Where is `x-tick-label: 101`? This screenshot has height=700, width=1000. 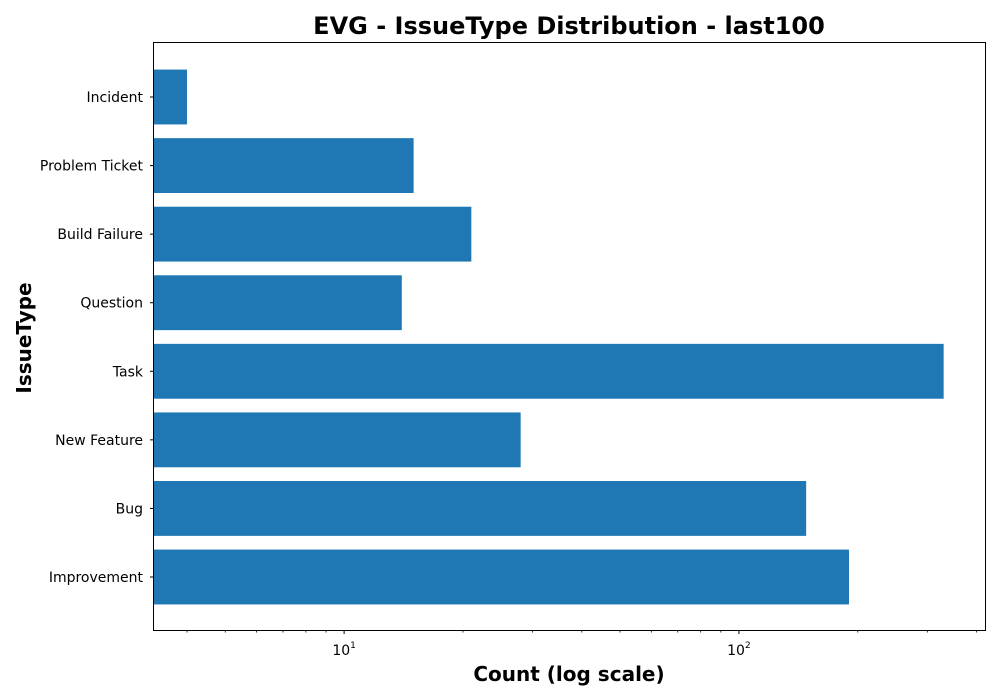 x-tick-label: 101 is located at coordinates (344, 650).